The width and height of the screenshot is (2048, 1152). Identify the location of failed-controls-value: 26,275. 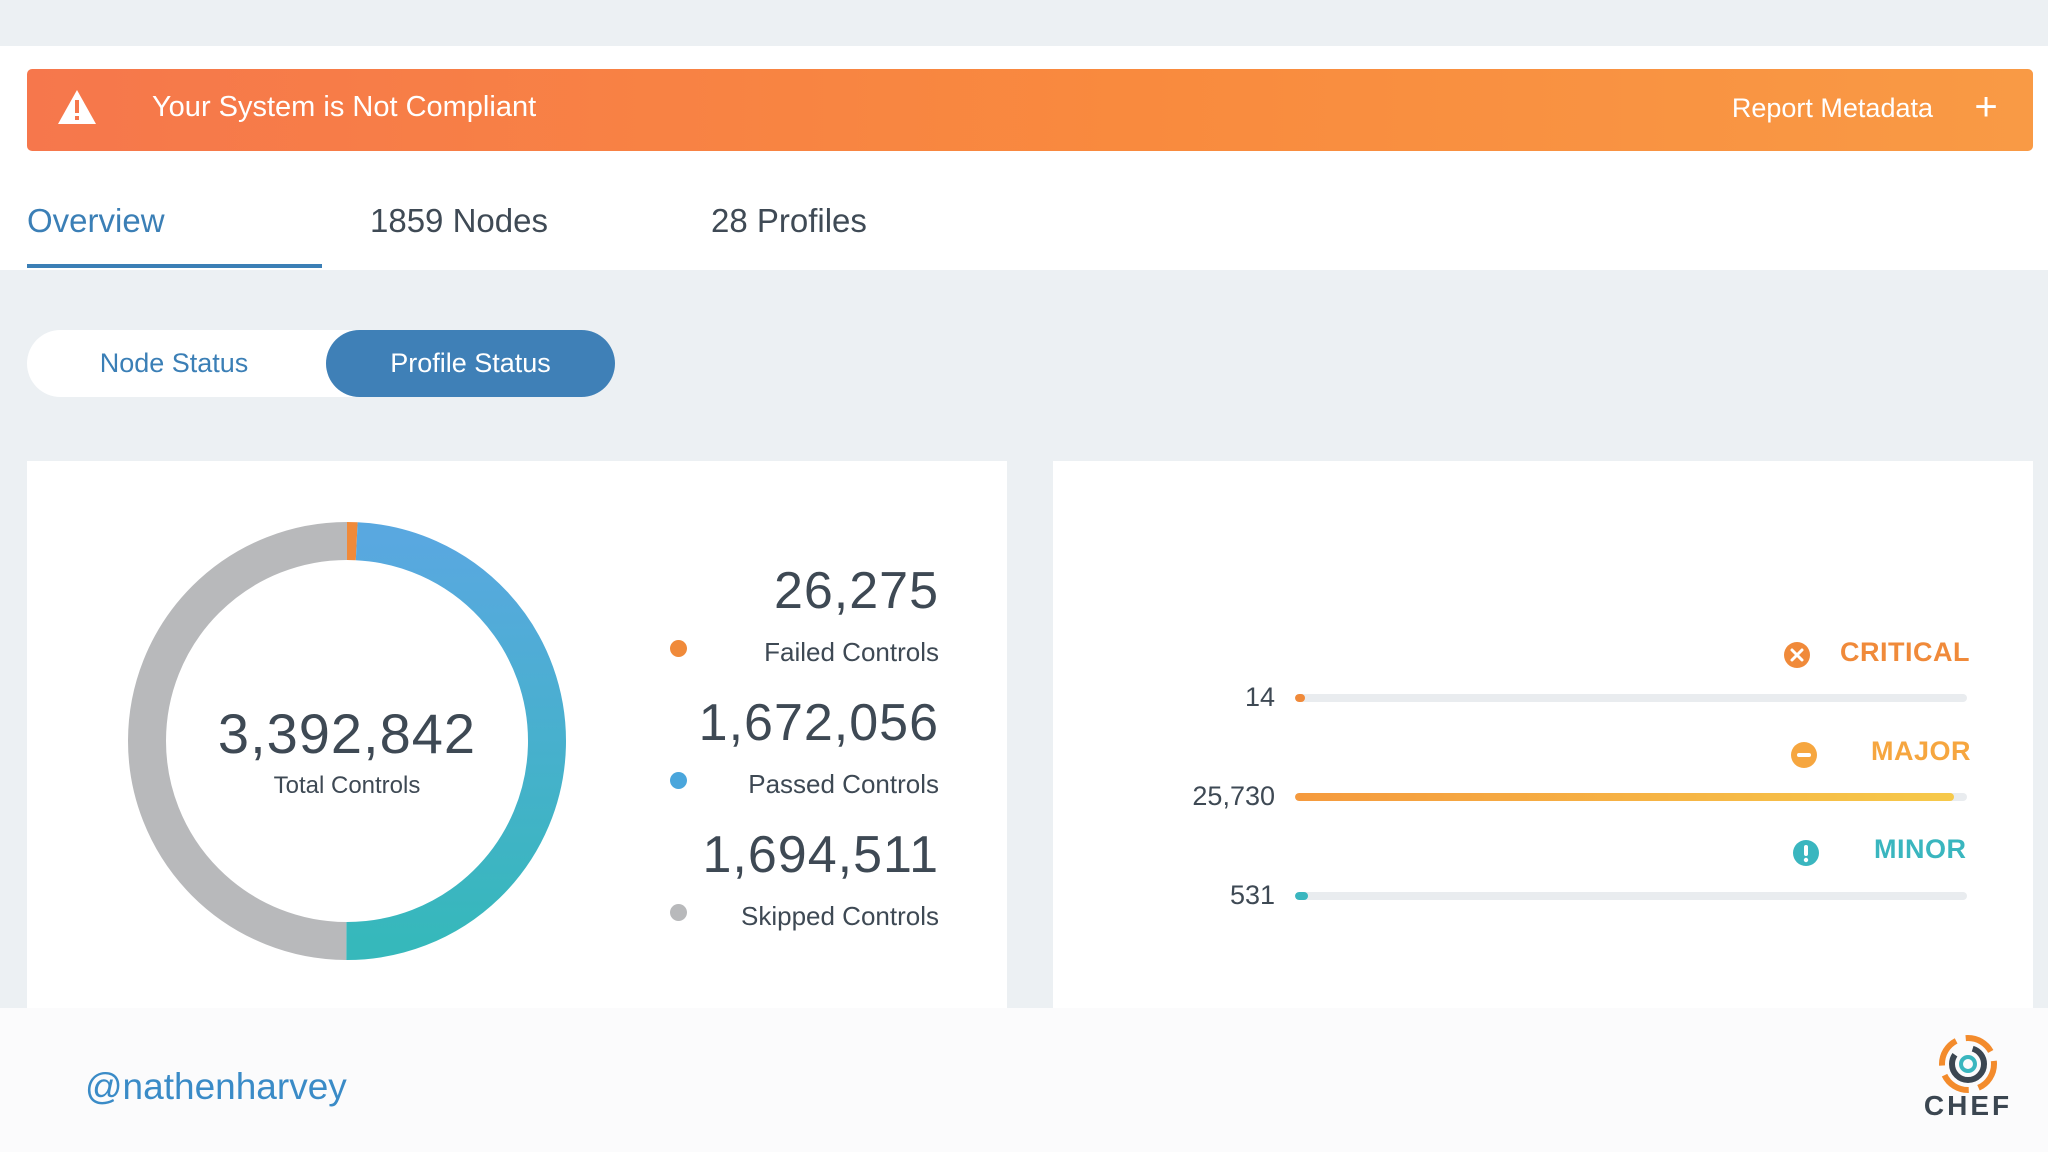
(856, 591).